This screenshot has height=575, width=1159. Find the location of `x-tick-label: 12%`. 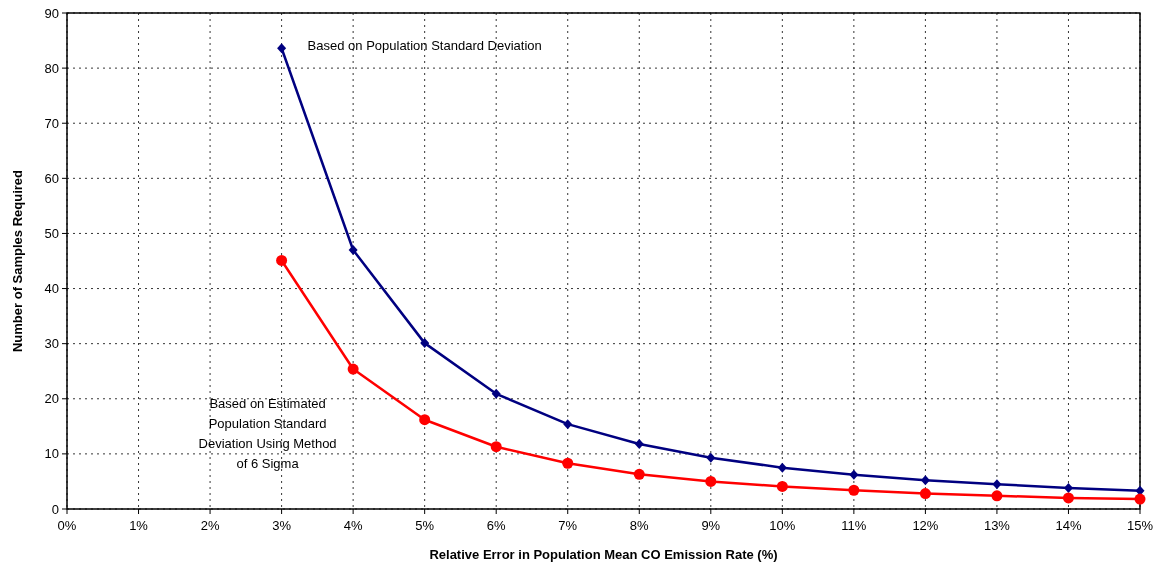

x-tick-label: 12% is located at coordinates (925, 525).